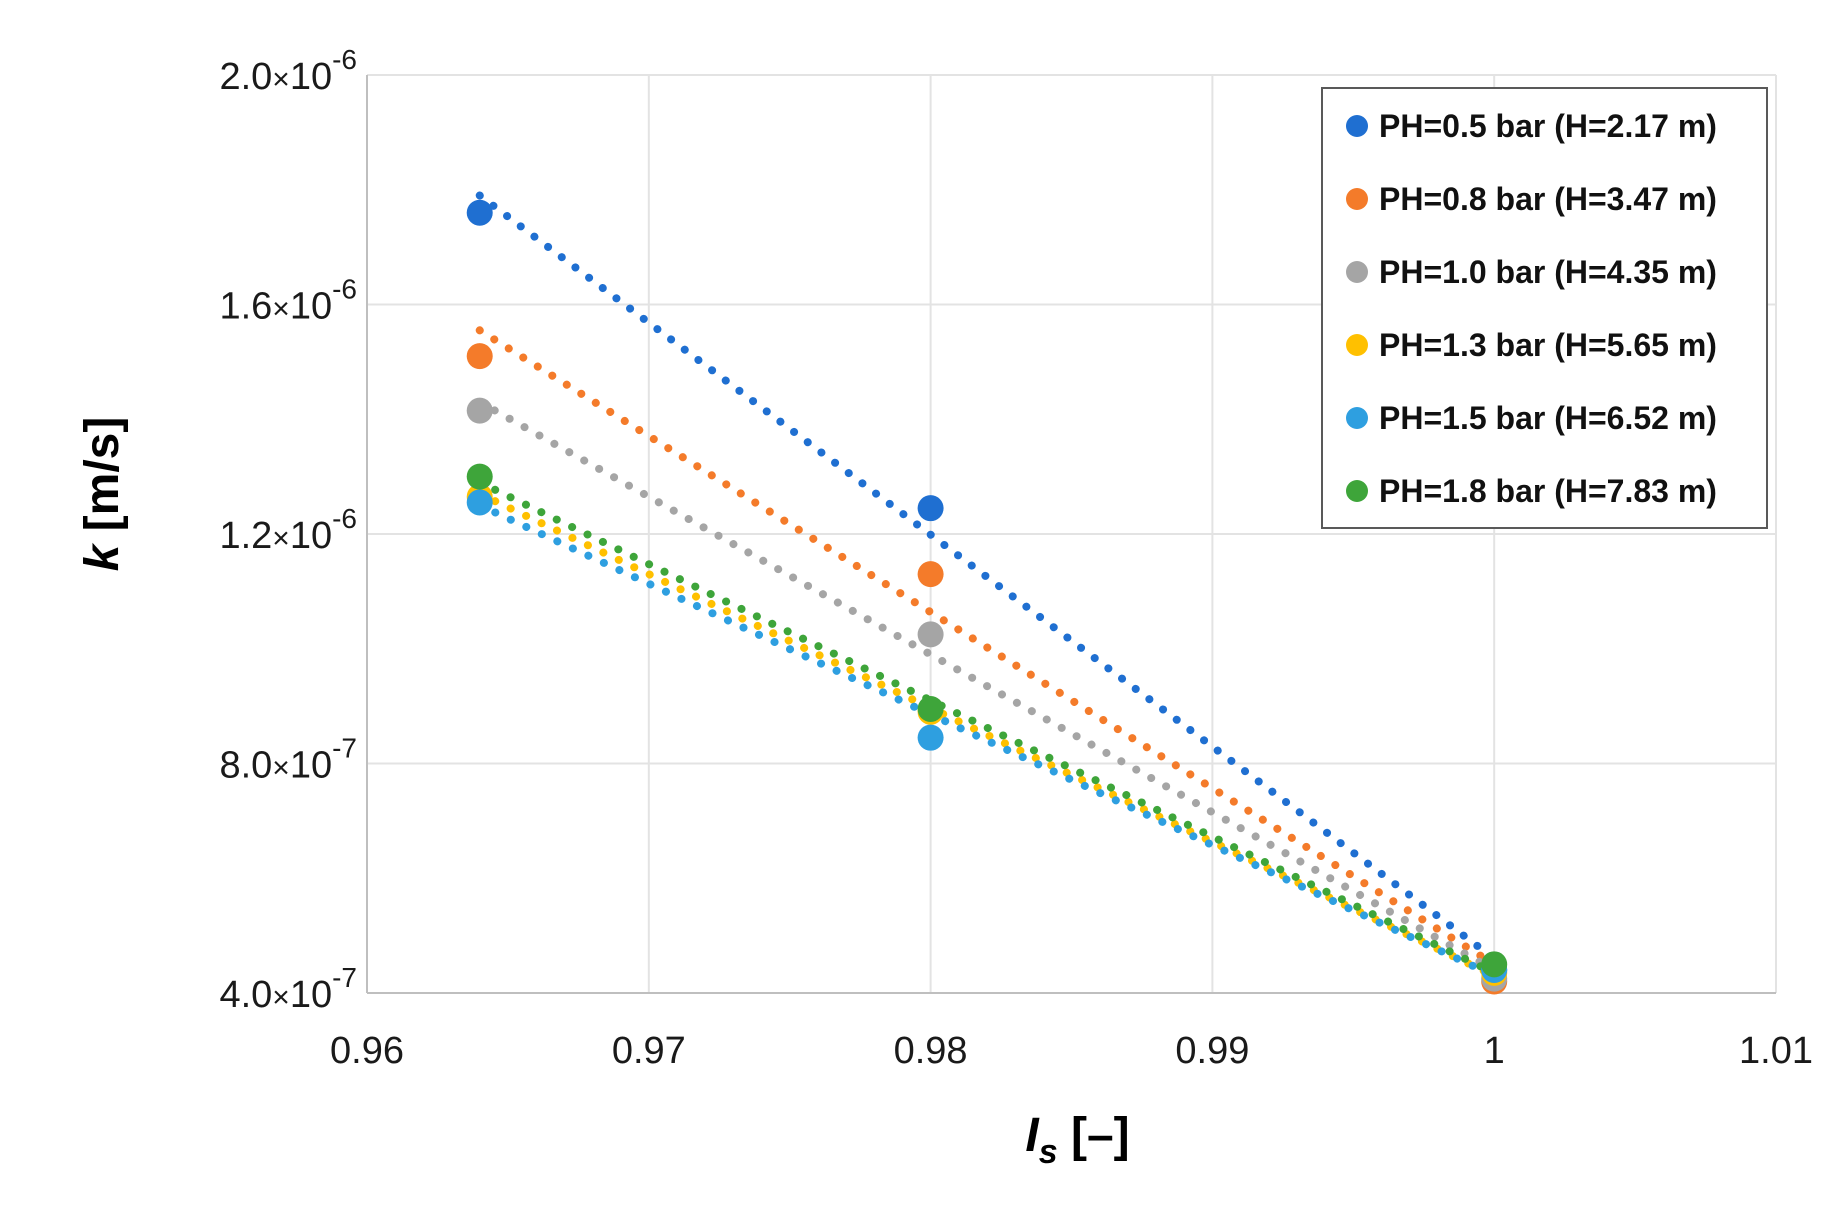 The height and width of the screenshot is (1220, 1848). Describe the element at coordinates (288, 760) in the screenshot. I see `y-tick-label: 8.0×10⁻⁷` at that location.